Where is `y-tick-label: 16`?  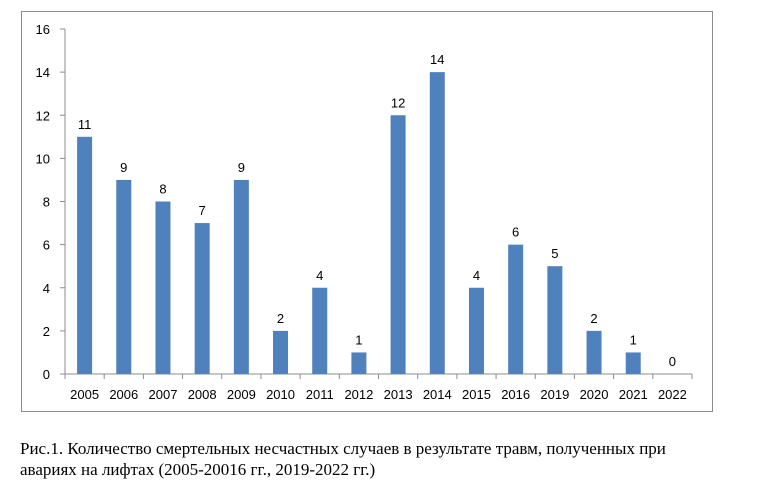 y-tick-label: 16 is located at coordinates (43, 29).